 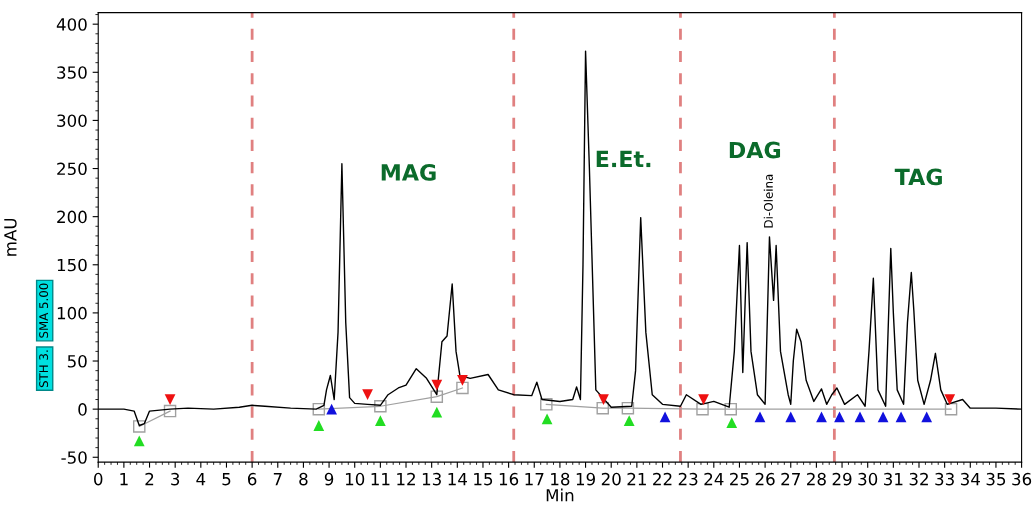 I want to click on x-tick-label: 22, so click(x=662, y=479).